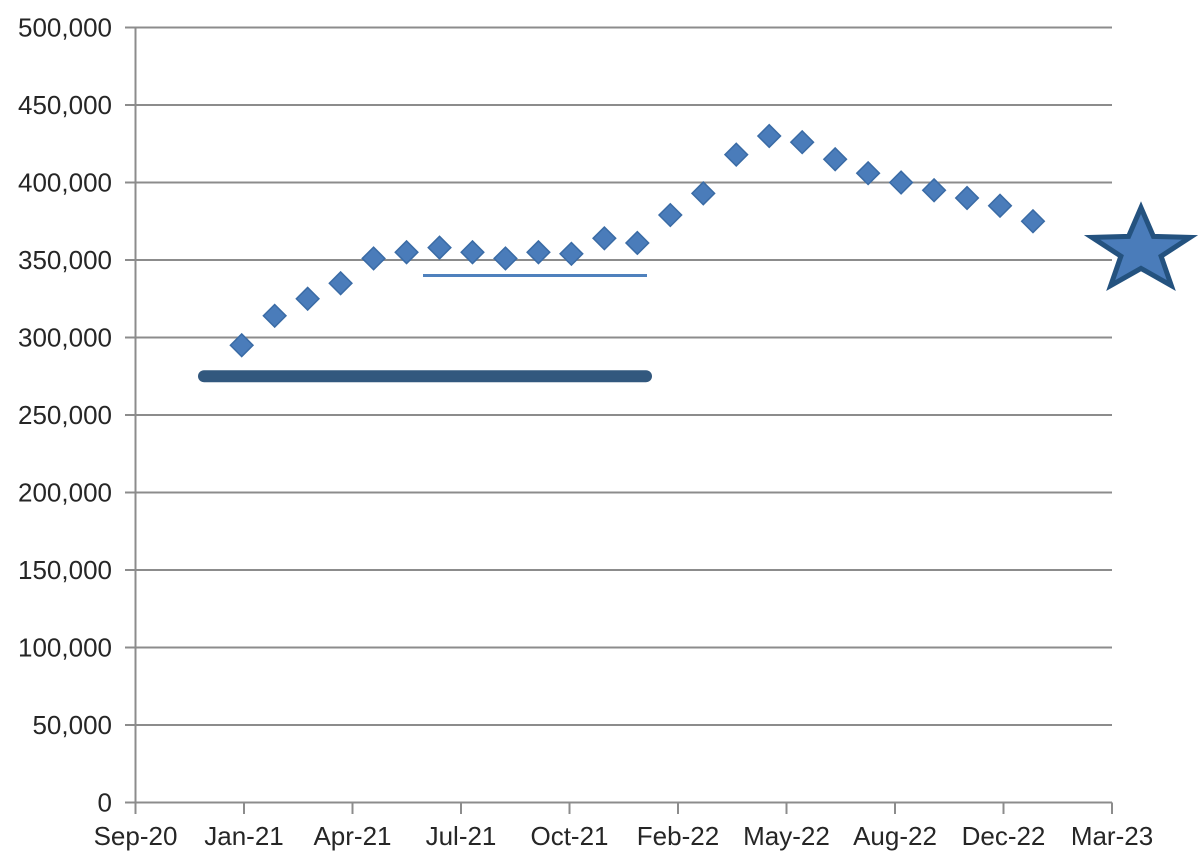 The width and height of the screenshot is (1200, 862). I want to click on y-axis-tick-label: 300,000, so click(65, 338).